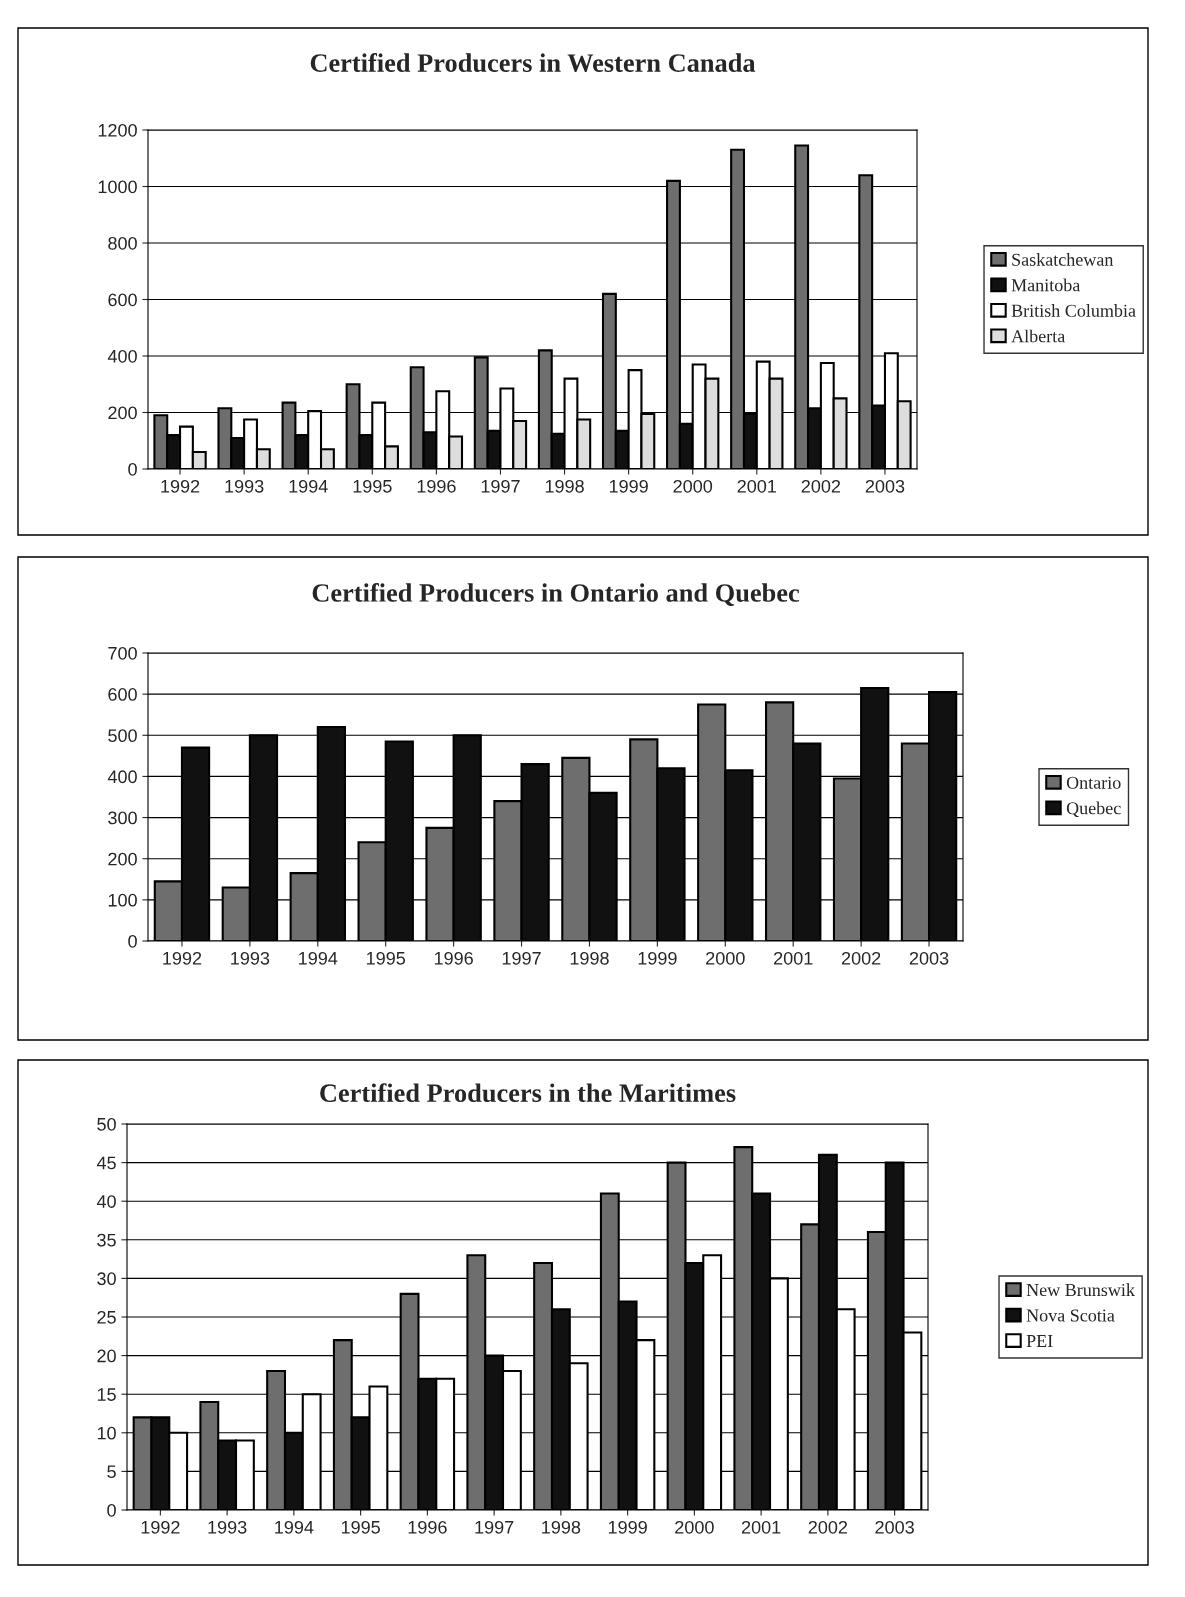  What do you see at coordinates (122, 818) in the screenshot?
I see `y-tick-label: 300` at bounding box center [122, 818].